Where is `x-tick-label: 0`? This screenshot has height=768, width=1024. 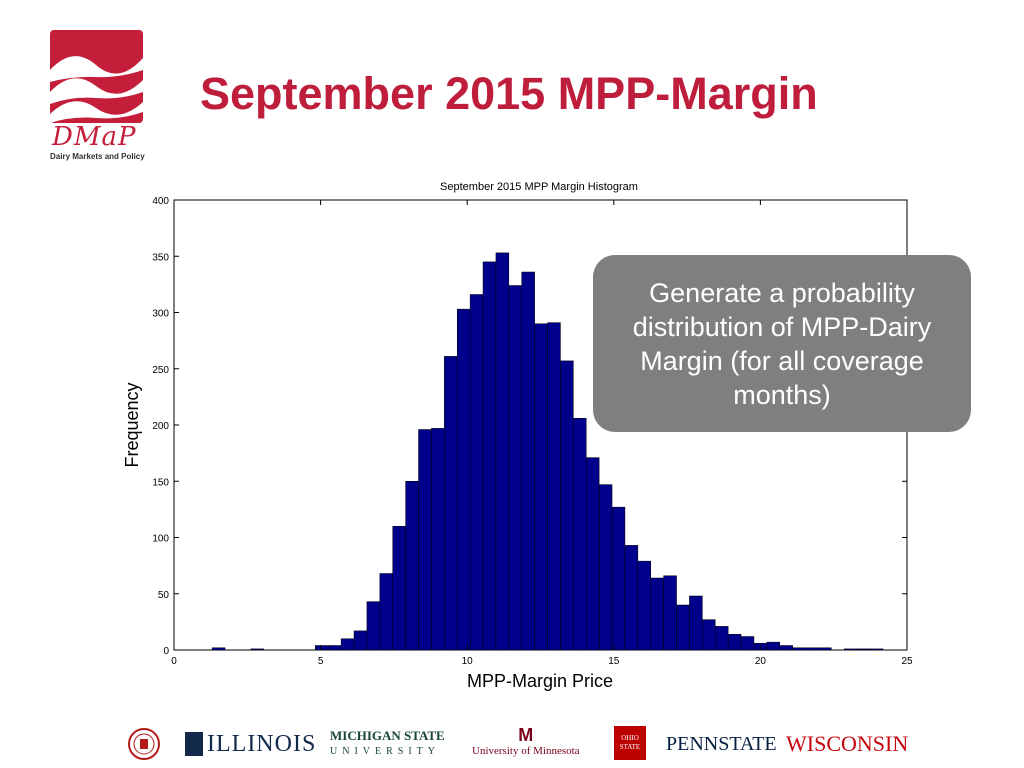
x-tick-label: 0 is located at coordinates (174, 661).